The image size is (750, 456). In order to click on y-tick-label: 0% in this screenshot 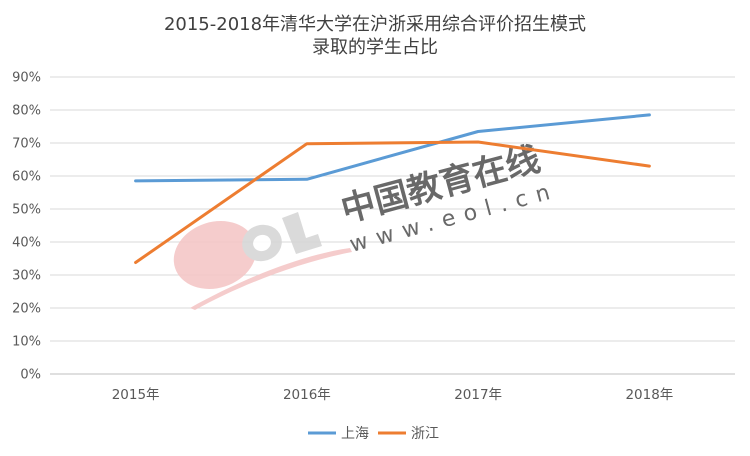, I will do `click(30, 375)`.